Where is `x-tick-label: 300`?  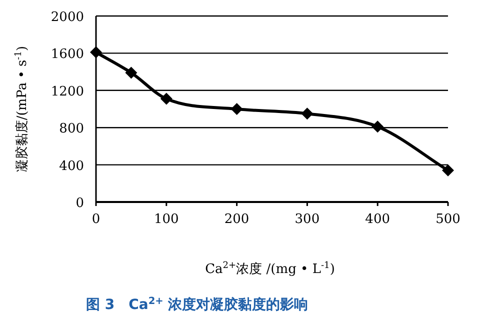 x-tick-label: 300 is located at coordinates (307, 219).